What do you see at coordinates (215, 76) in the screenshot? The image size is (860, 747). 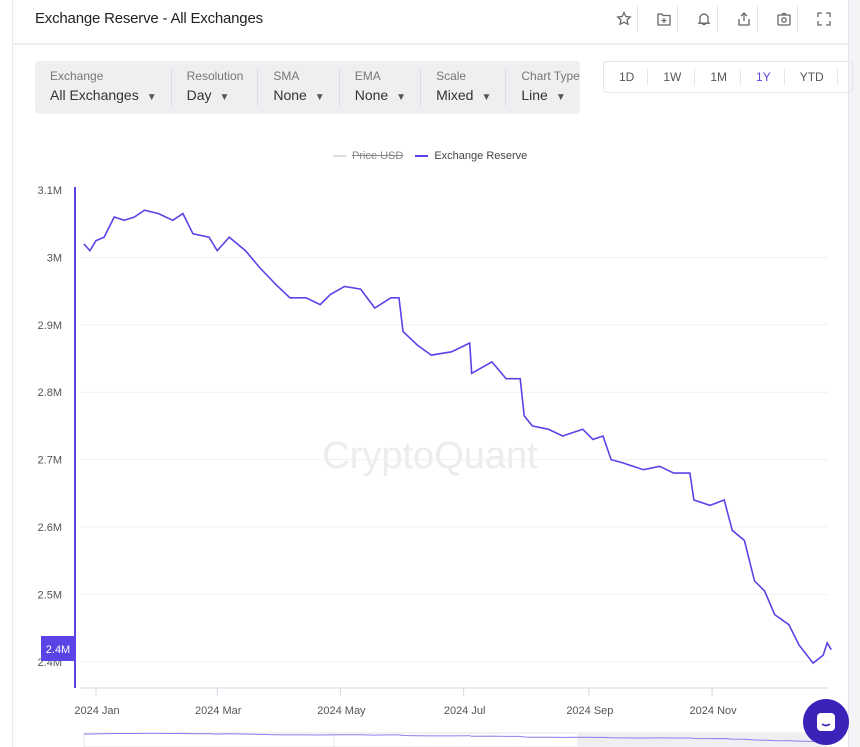 I see `filter-label: Resolution` at bounding box center [215, 76].